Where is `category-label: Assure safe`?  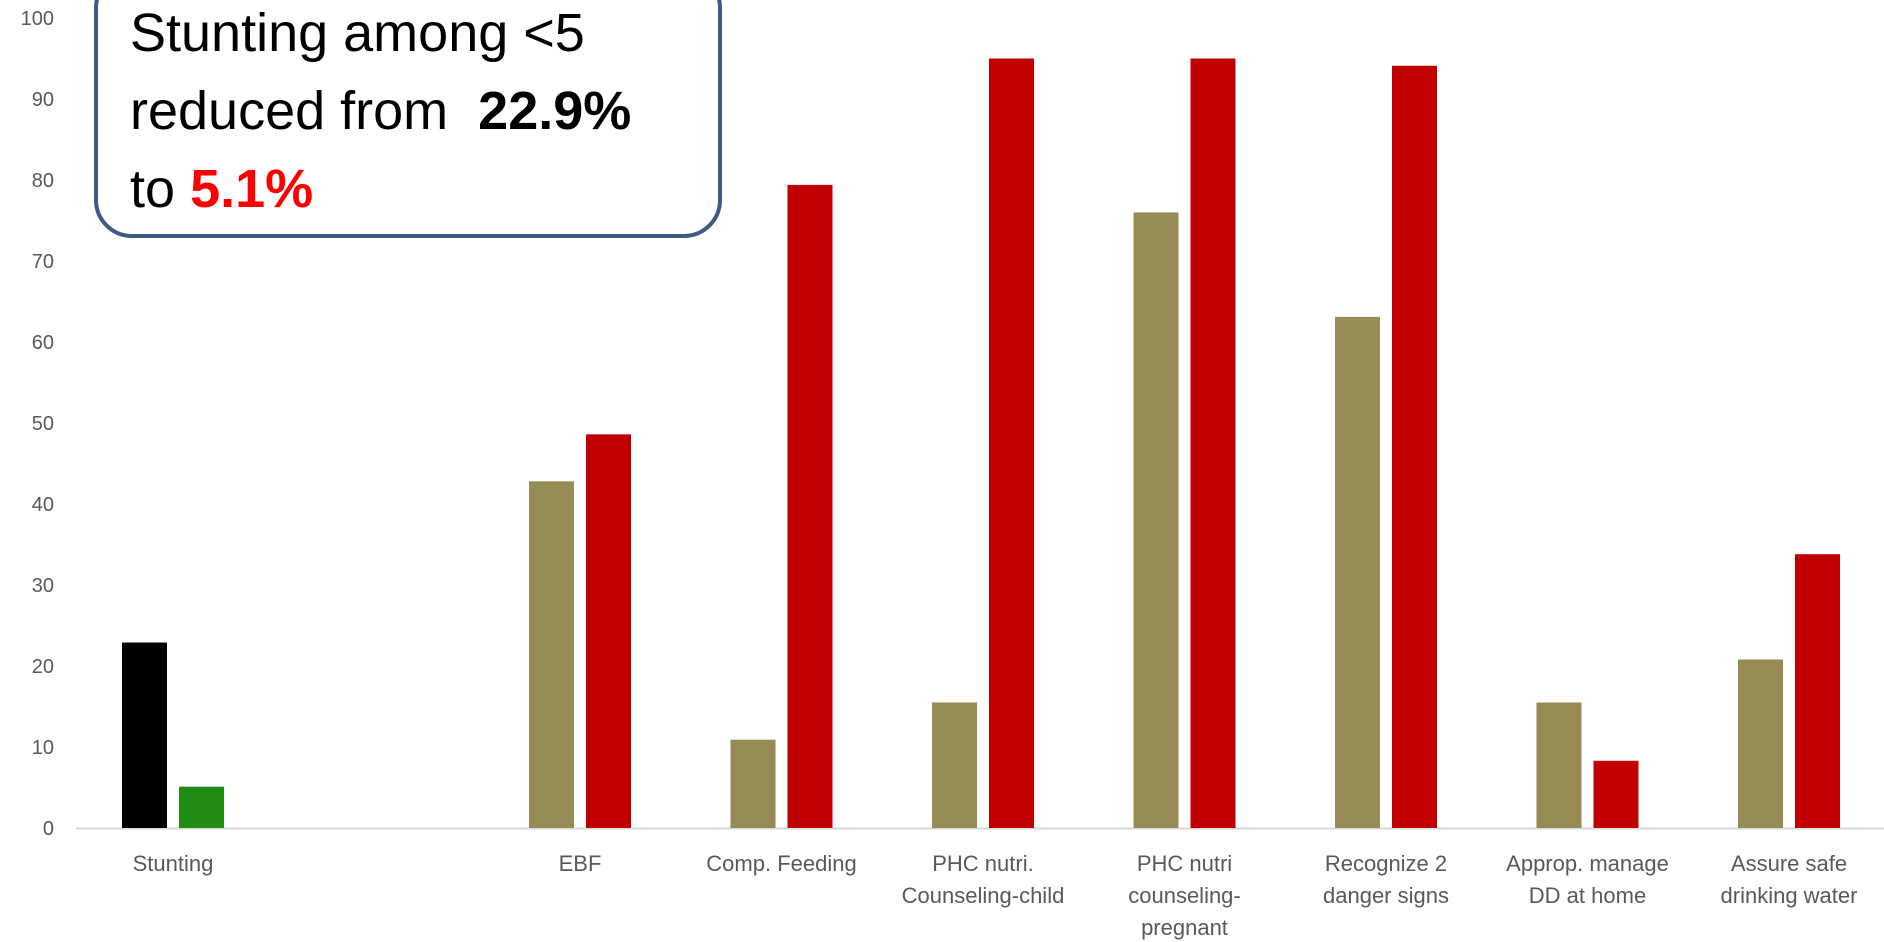
category-label: Assure safe is located at coordinates (1789, 863).